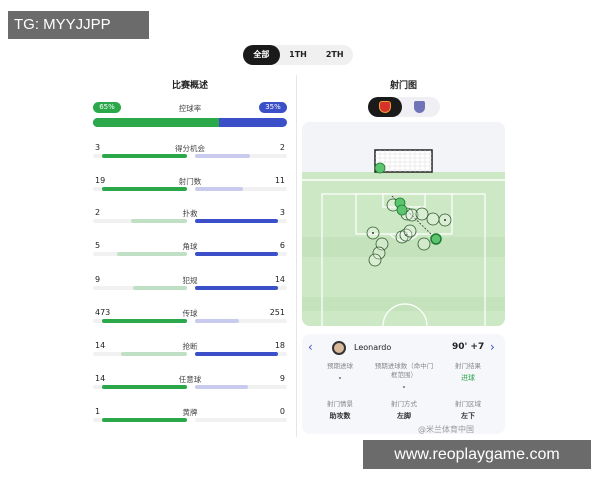 The image size is (600, 480). Describe the element at coordinates (279, 345) in the screenshot. I see `away-value: 18` at that location.